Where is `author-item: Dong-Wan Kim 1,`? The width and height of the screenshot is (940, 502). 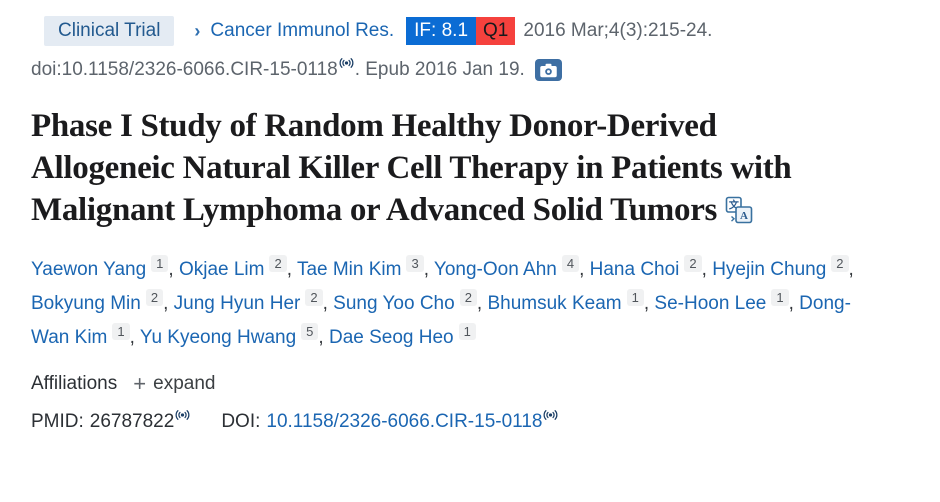 author-item: Dong-Wan Kim 1, is located at coordinates (441, 320).